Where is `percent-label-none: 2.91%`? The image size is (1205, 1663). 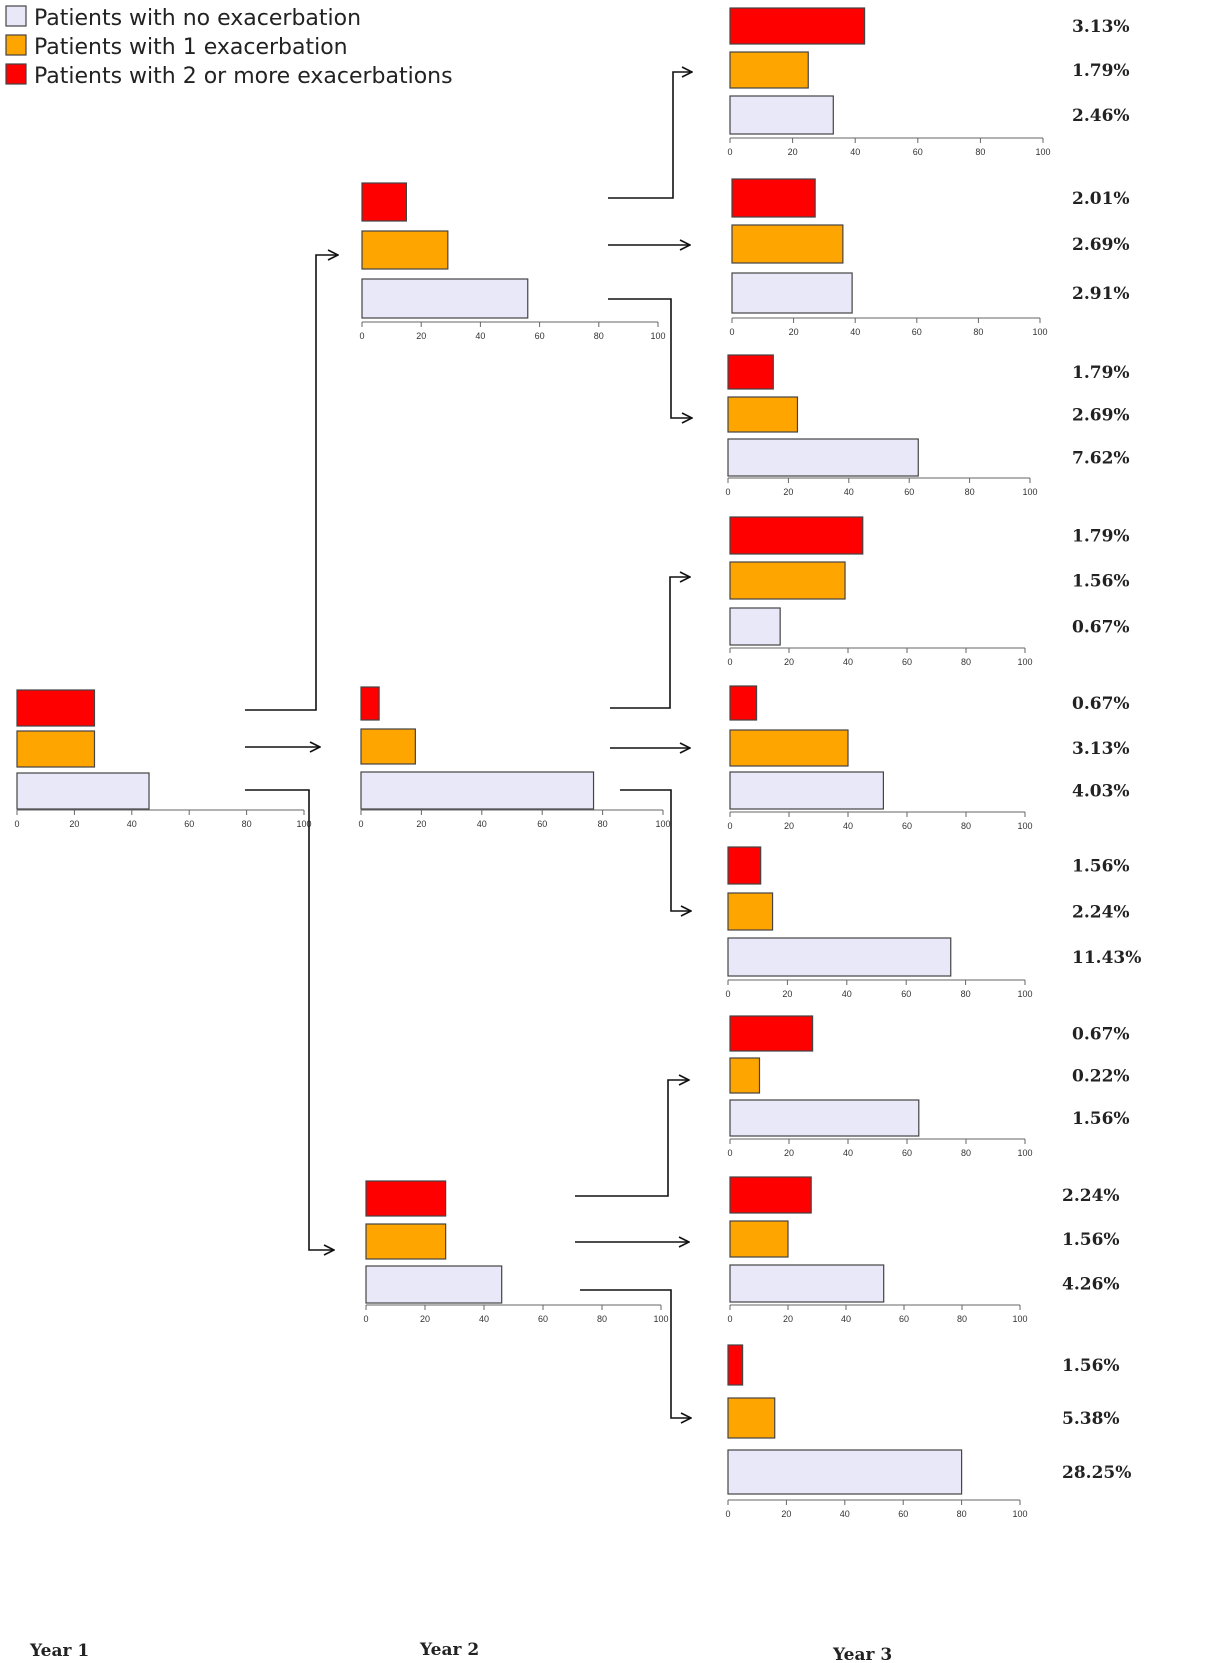
percent-label-none: 2.91% is located at coordinates (1101, 294).